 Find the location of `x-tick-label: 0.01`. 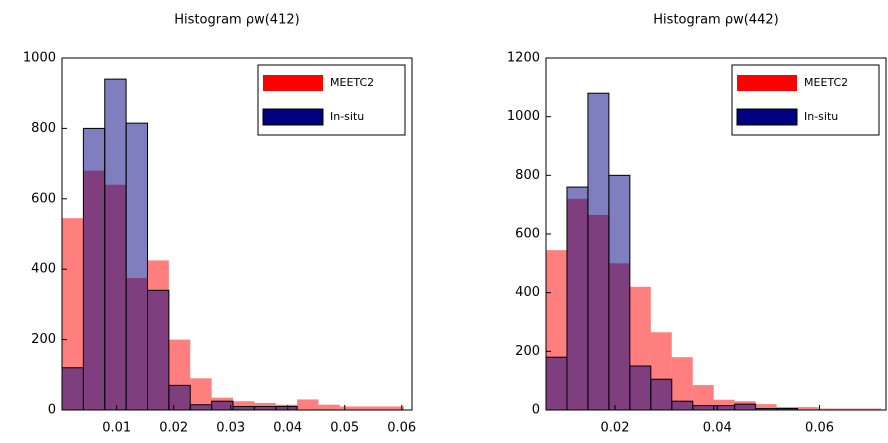

x-tick-label: 0.01 is located at coordinates (116, 428).